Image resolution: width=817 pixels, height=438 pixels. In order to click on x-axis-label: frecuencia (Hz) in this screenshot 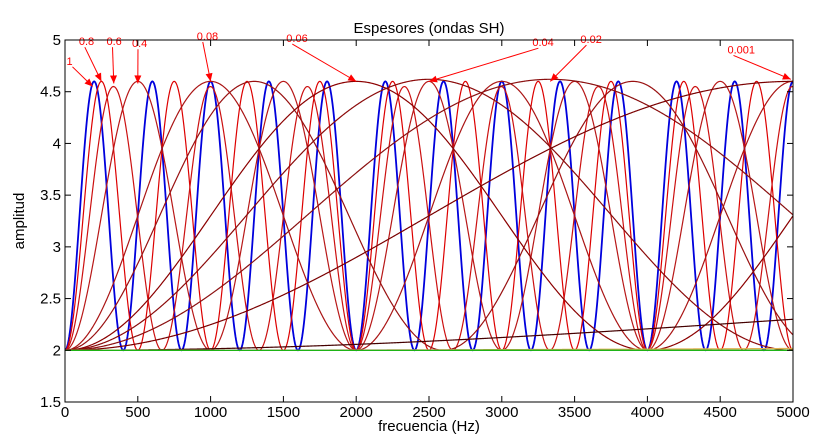, I will do `click(429, 426)`.